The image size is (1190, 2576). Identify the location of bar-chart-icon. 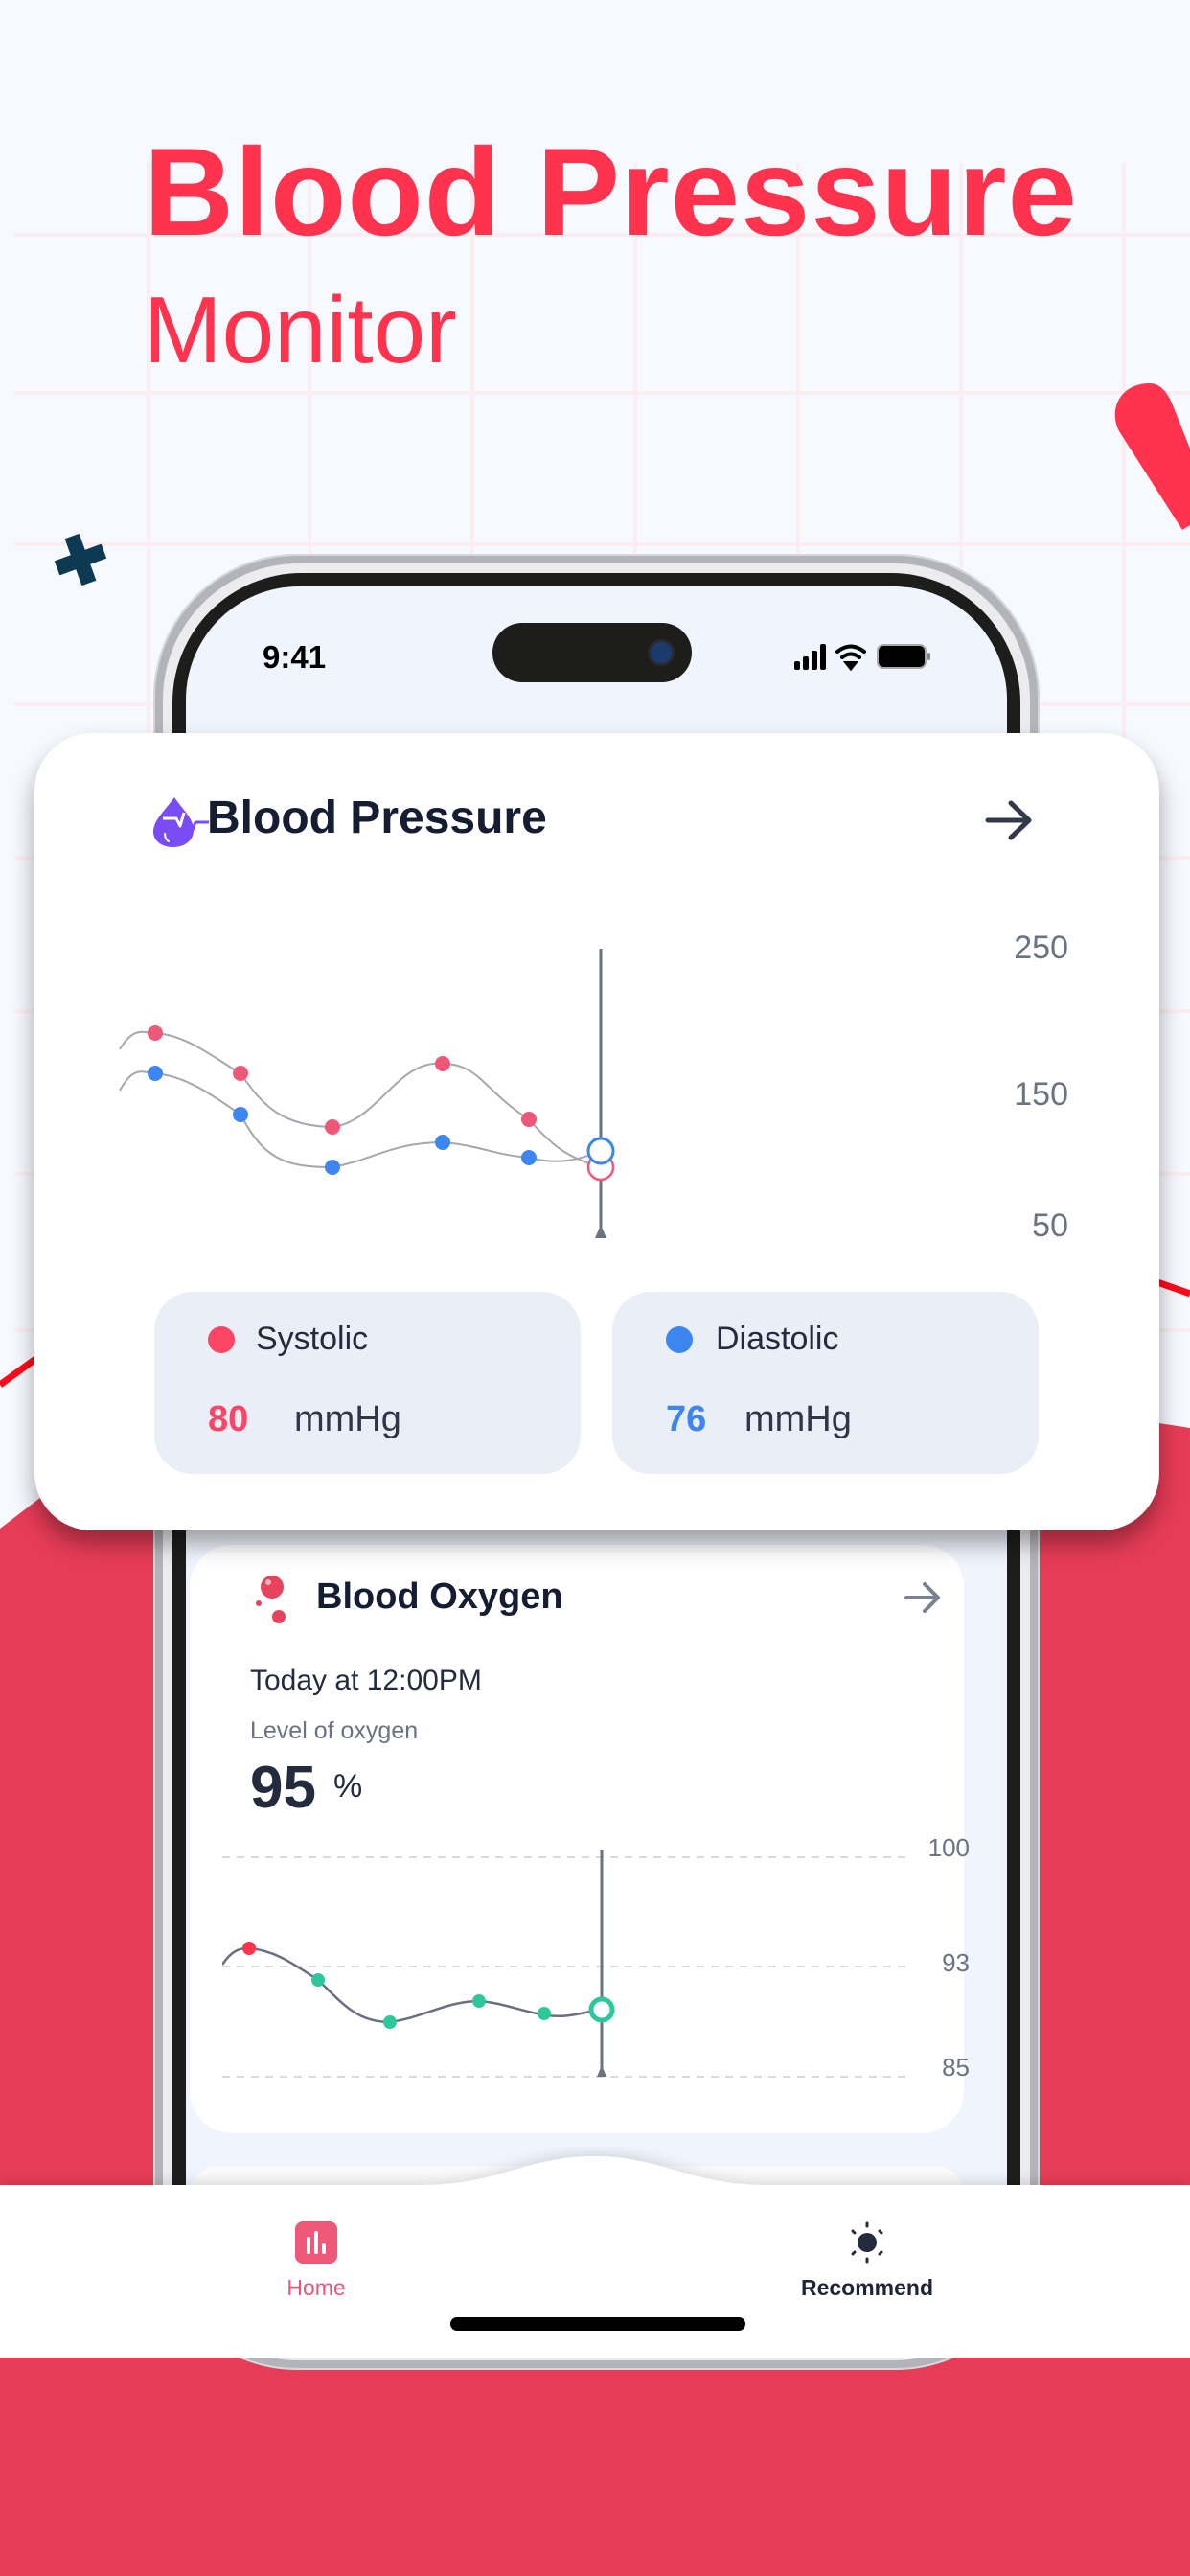
(316, 2242).